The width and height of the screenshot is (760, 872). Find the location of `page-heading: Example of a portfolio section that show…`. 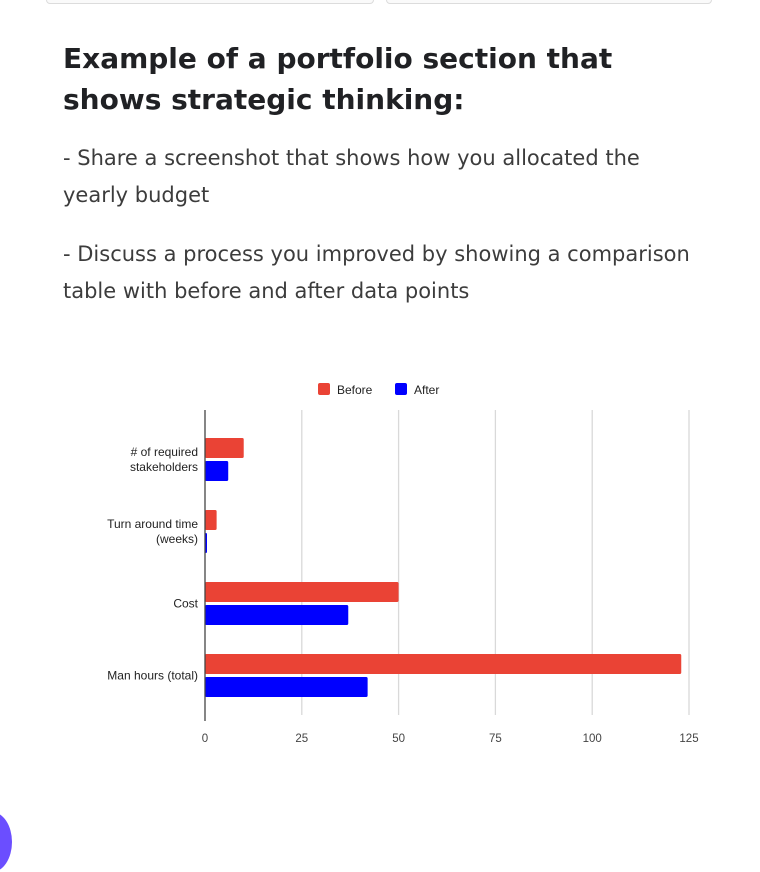

page-heading: Example of a portfolio section that show… is located at coordinates (338, 79).